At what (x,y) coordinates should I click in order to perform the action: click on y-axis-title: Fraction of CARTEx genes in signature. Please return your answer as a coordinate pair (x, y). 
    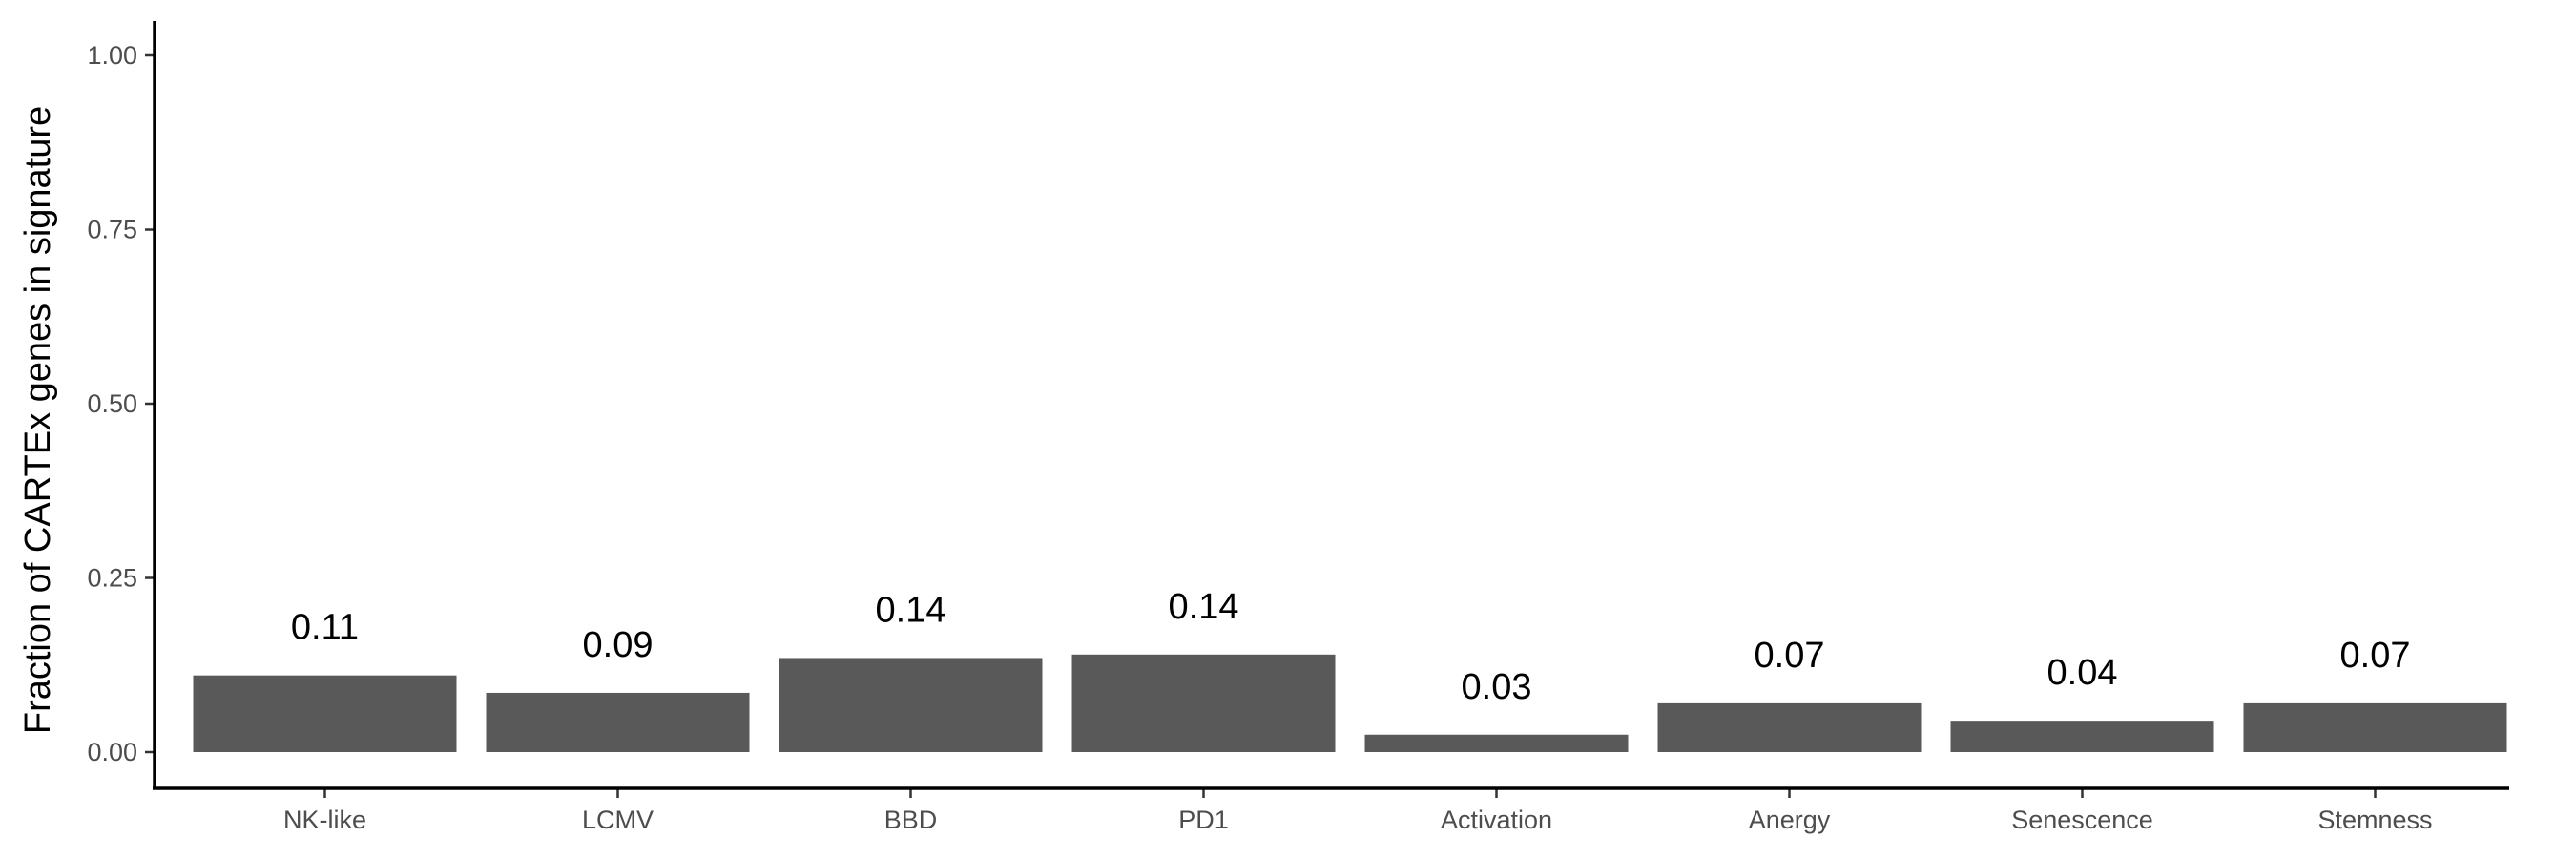
    Looking at the image, I should click on (38, 420).